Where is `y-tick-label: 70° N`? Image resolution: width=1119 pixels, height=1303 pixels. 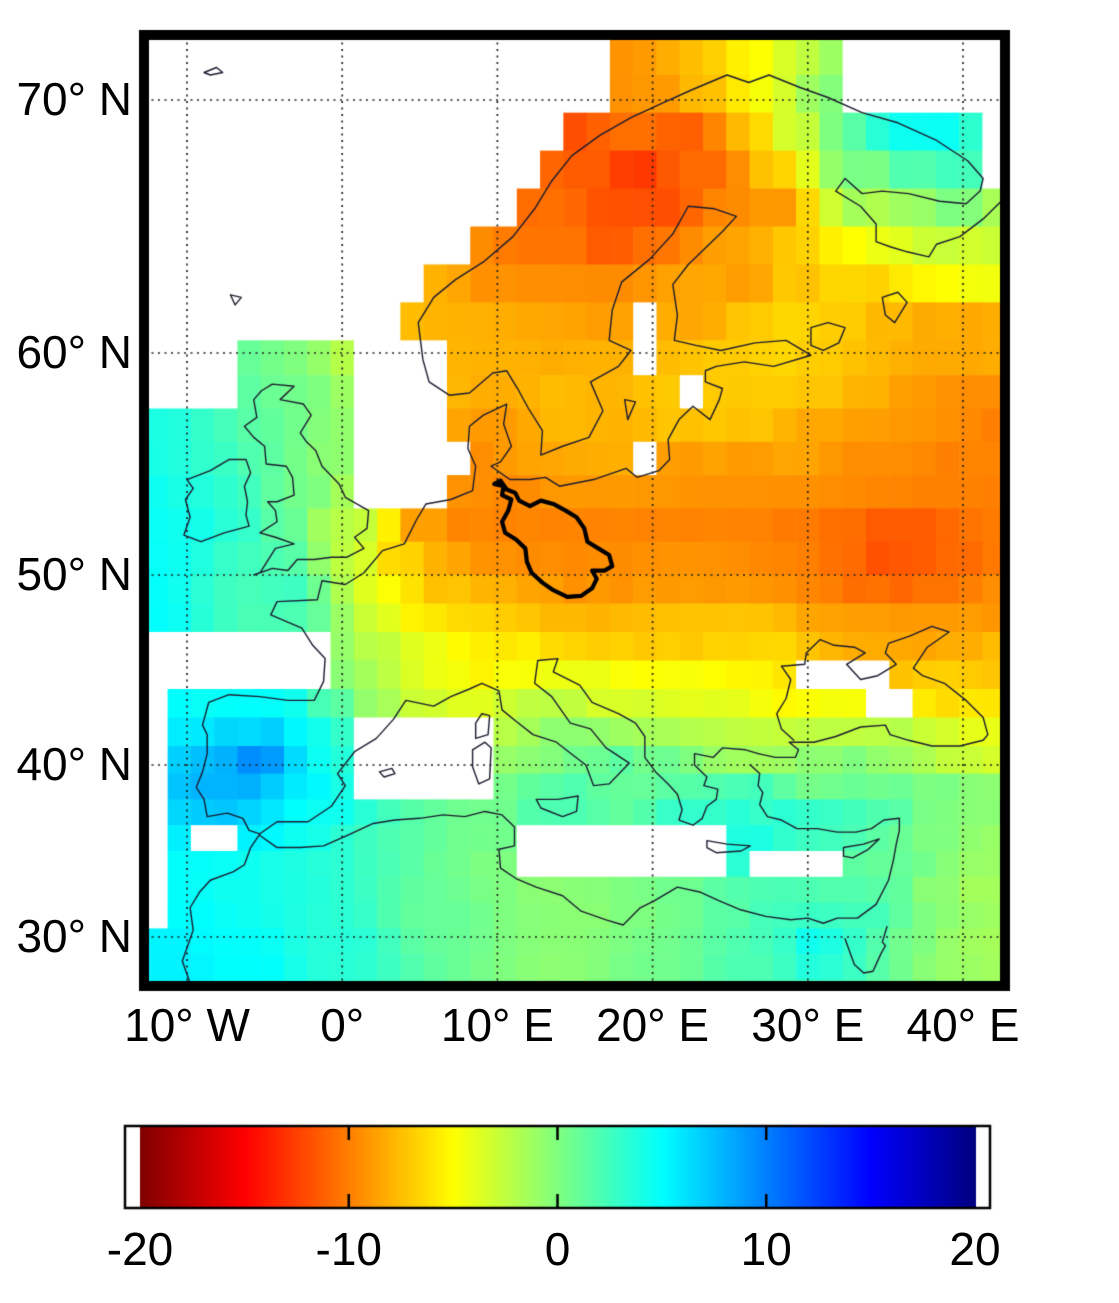
y-tick-label: 70° N is located at coordinates (74, 99).